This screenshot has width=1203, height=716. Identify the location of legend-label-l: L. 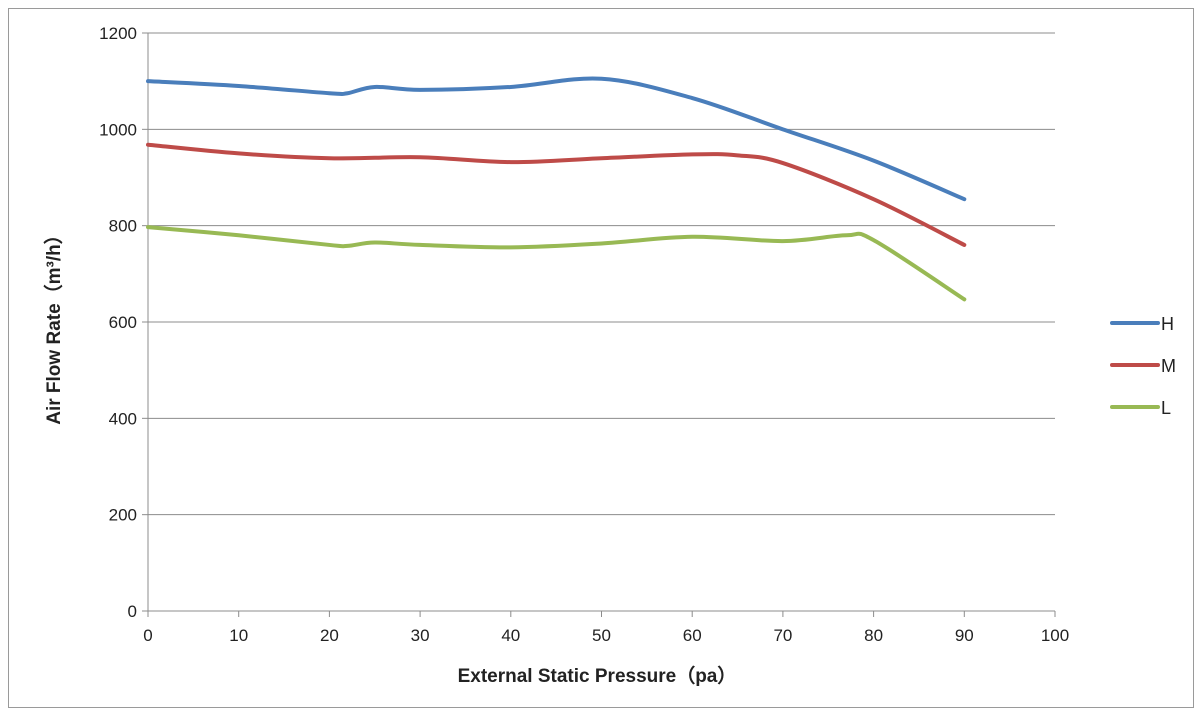
(1166, 408).